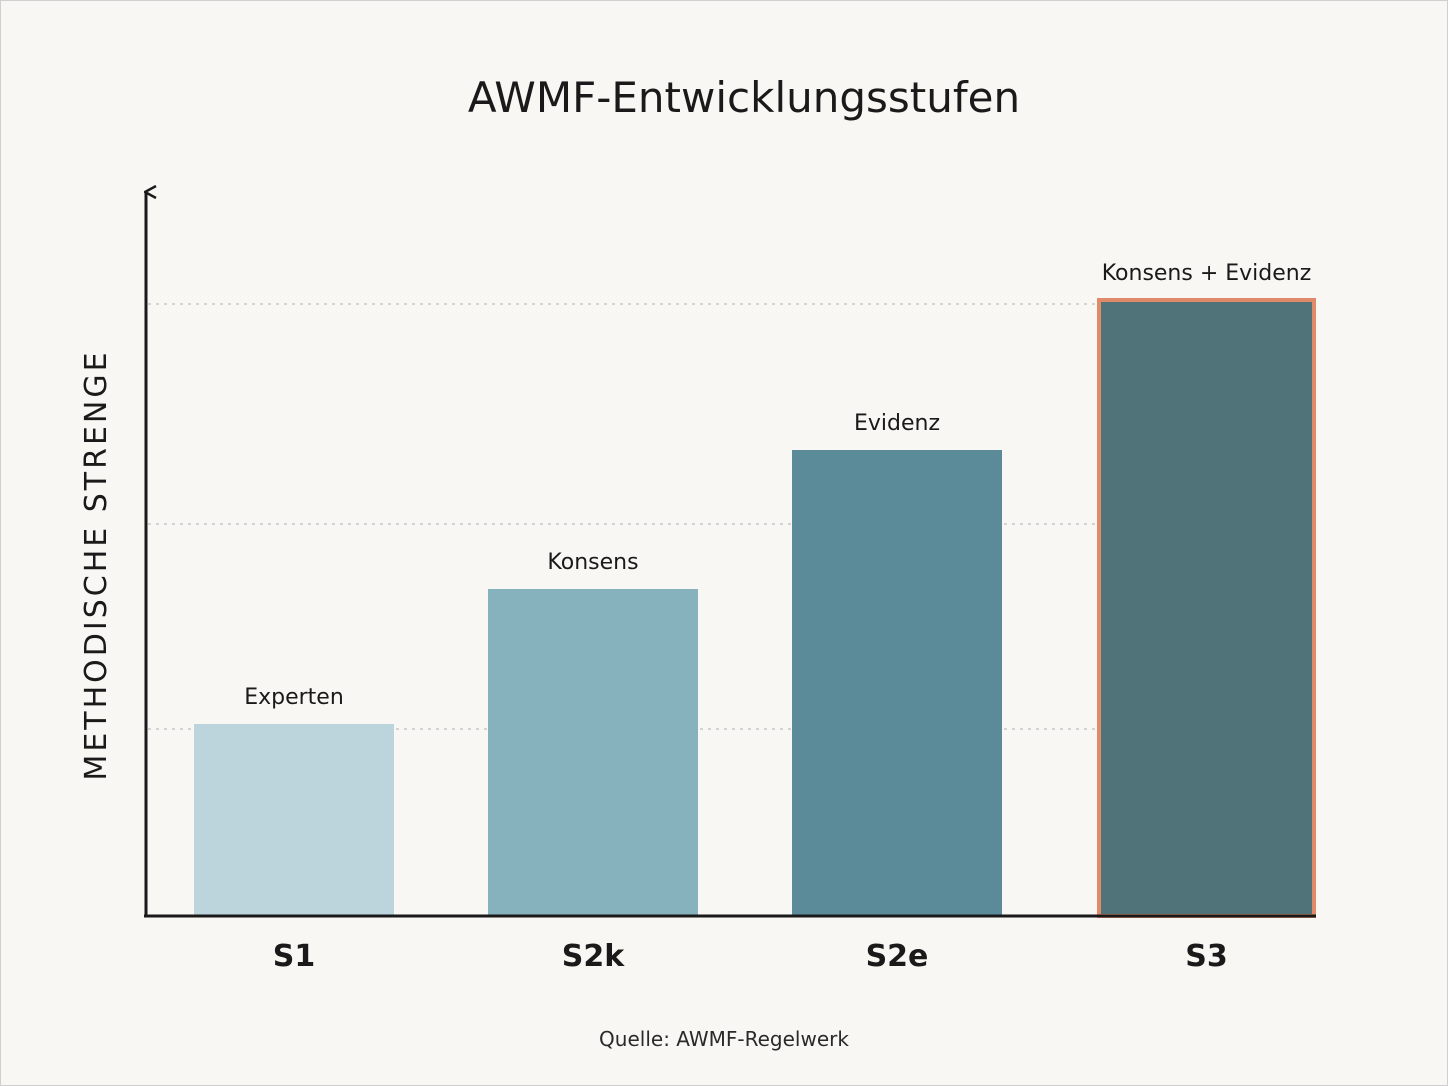 The height and width of the screenshot is (1086, 1448). I want to click on x-tick-s2e: S2e, so click(897, 956).